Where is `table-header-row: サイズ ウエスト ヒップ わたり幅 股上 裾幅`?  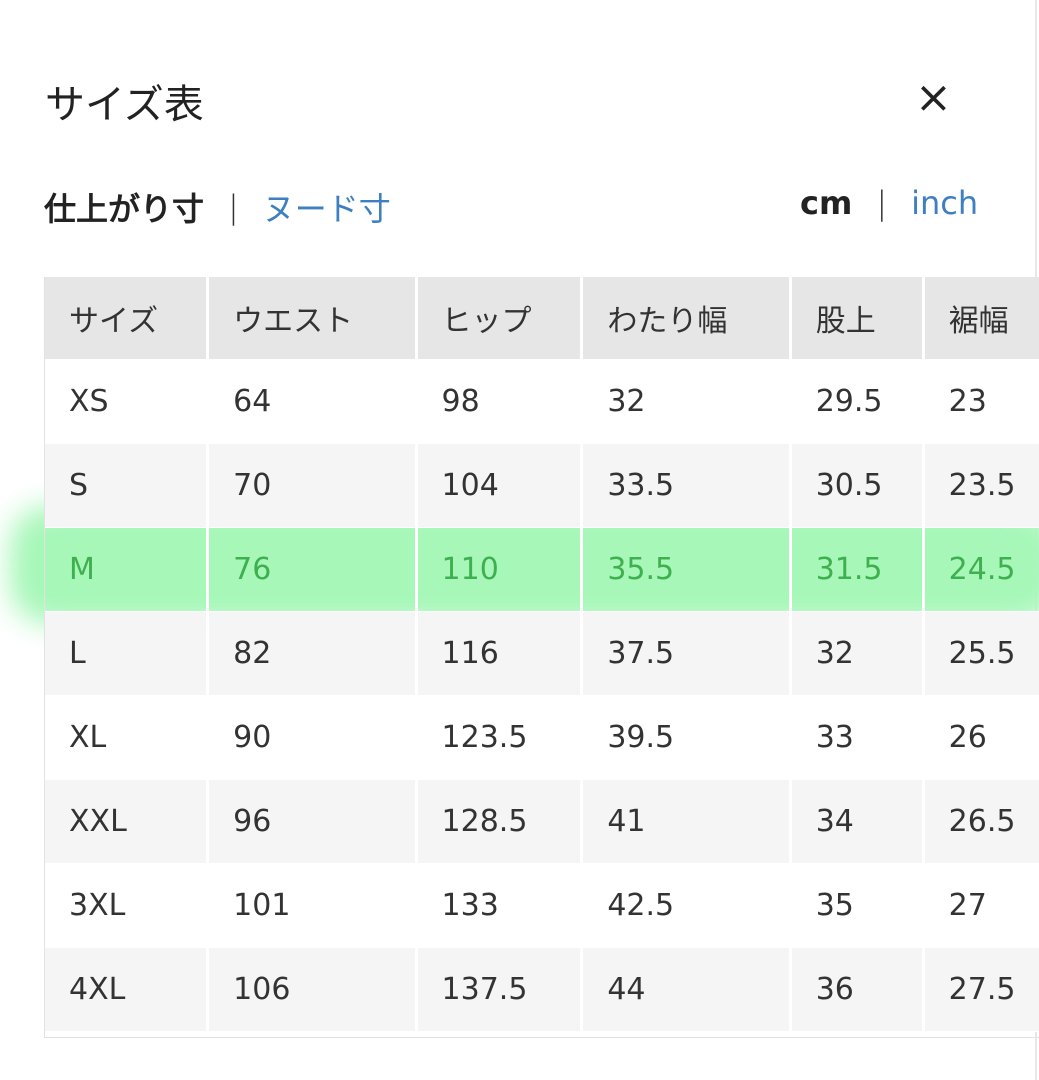 table-header-row: サイズ ウエスト ヒップ わたり幅 股上 裾幅 is located at coordinates (541, 318).